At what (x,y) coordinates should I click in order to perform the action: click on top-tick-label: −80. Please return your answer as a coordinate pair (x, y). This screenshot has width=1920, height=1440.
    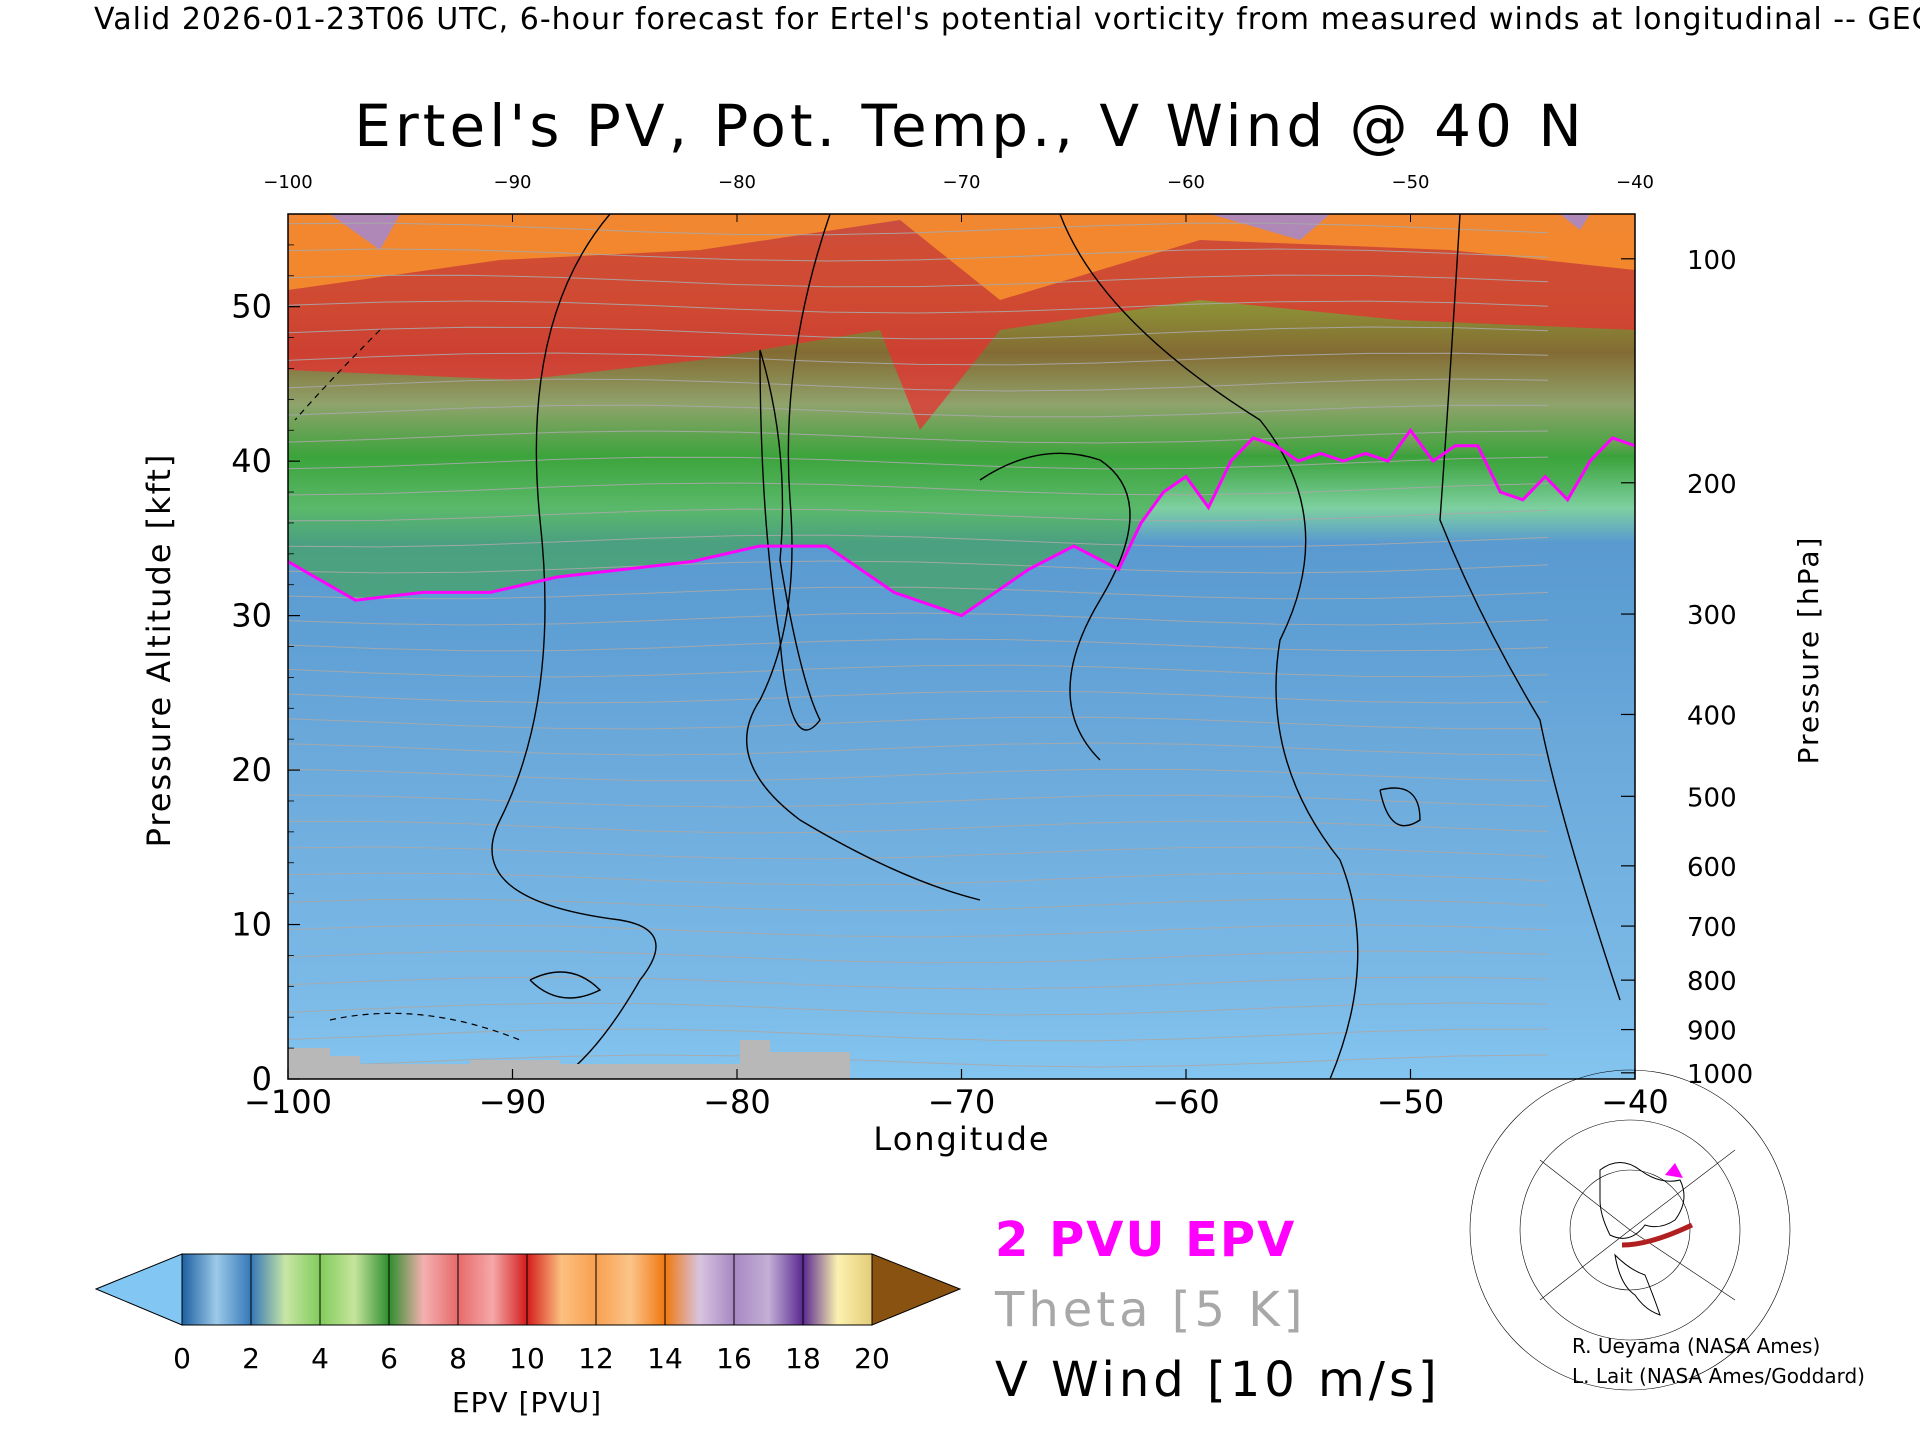
    Looking at the image, I should click on (737, 182).